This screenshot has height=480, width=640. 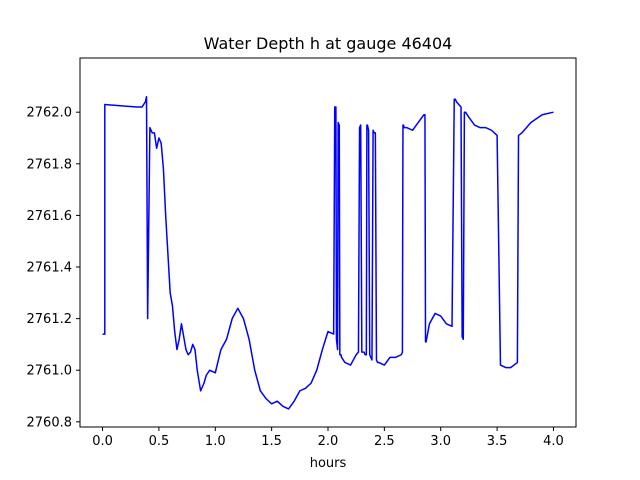 What do you see at coordinates (328, 463) in the screenshot?
I see `x-axis-label: hours` at bounding box center [328, 463].